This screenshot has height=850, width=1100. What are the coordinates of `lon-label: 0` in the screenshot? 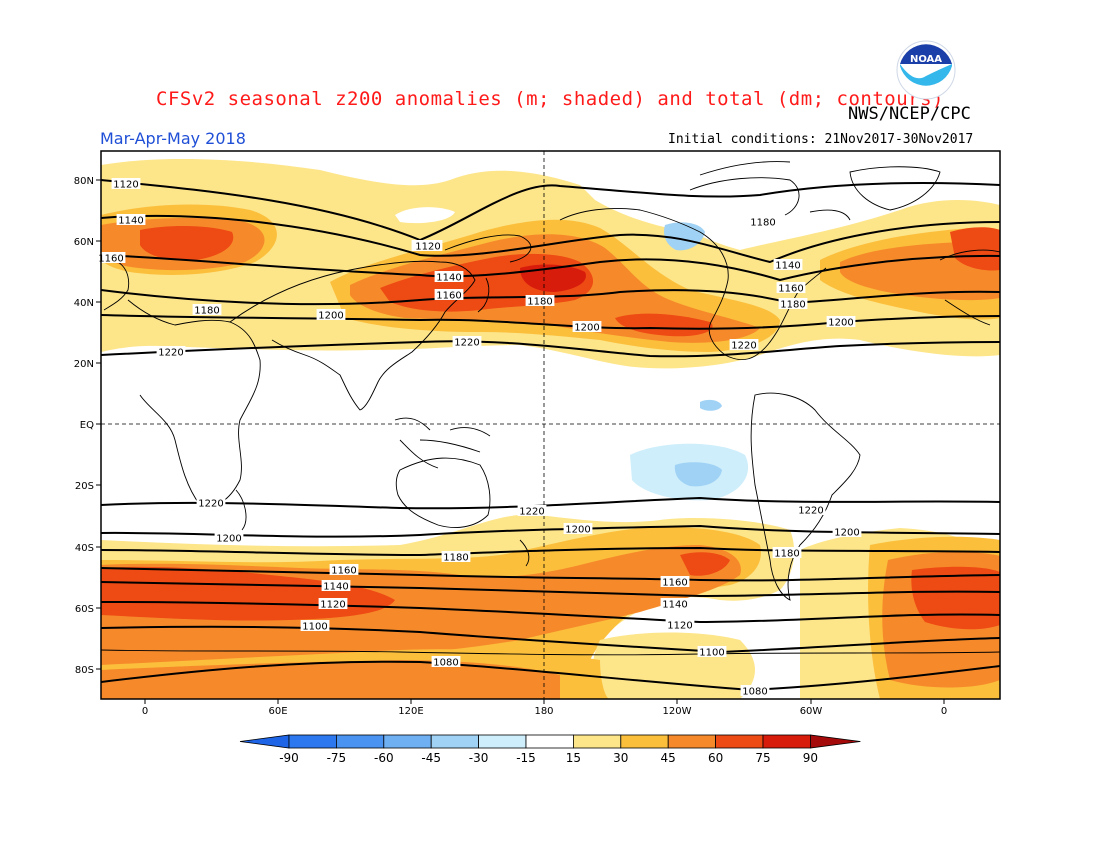 It's located at (944, 711).